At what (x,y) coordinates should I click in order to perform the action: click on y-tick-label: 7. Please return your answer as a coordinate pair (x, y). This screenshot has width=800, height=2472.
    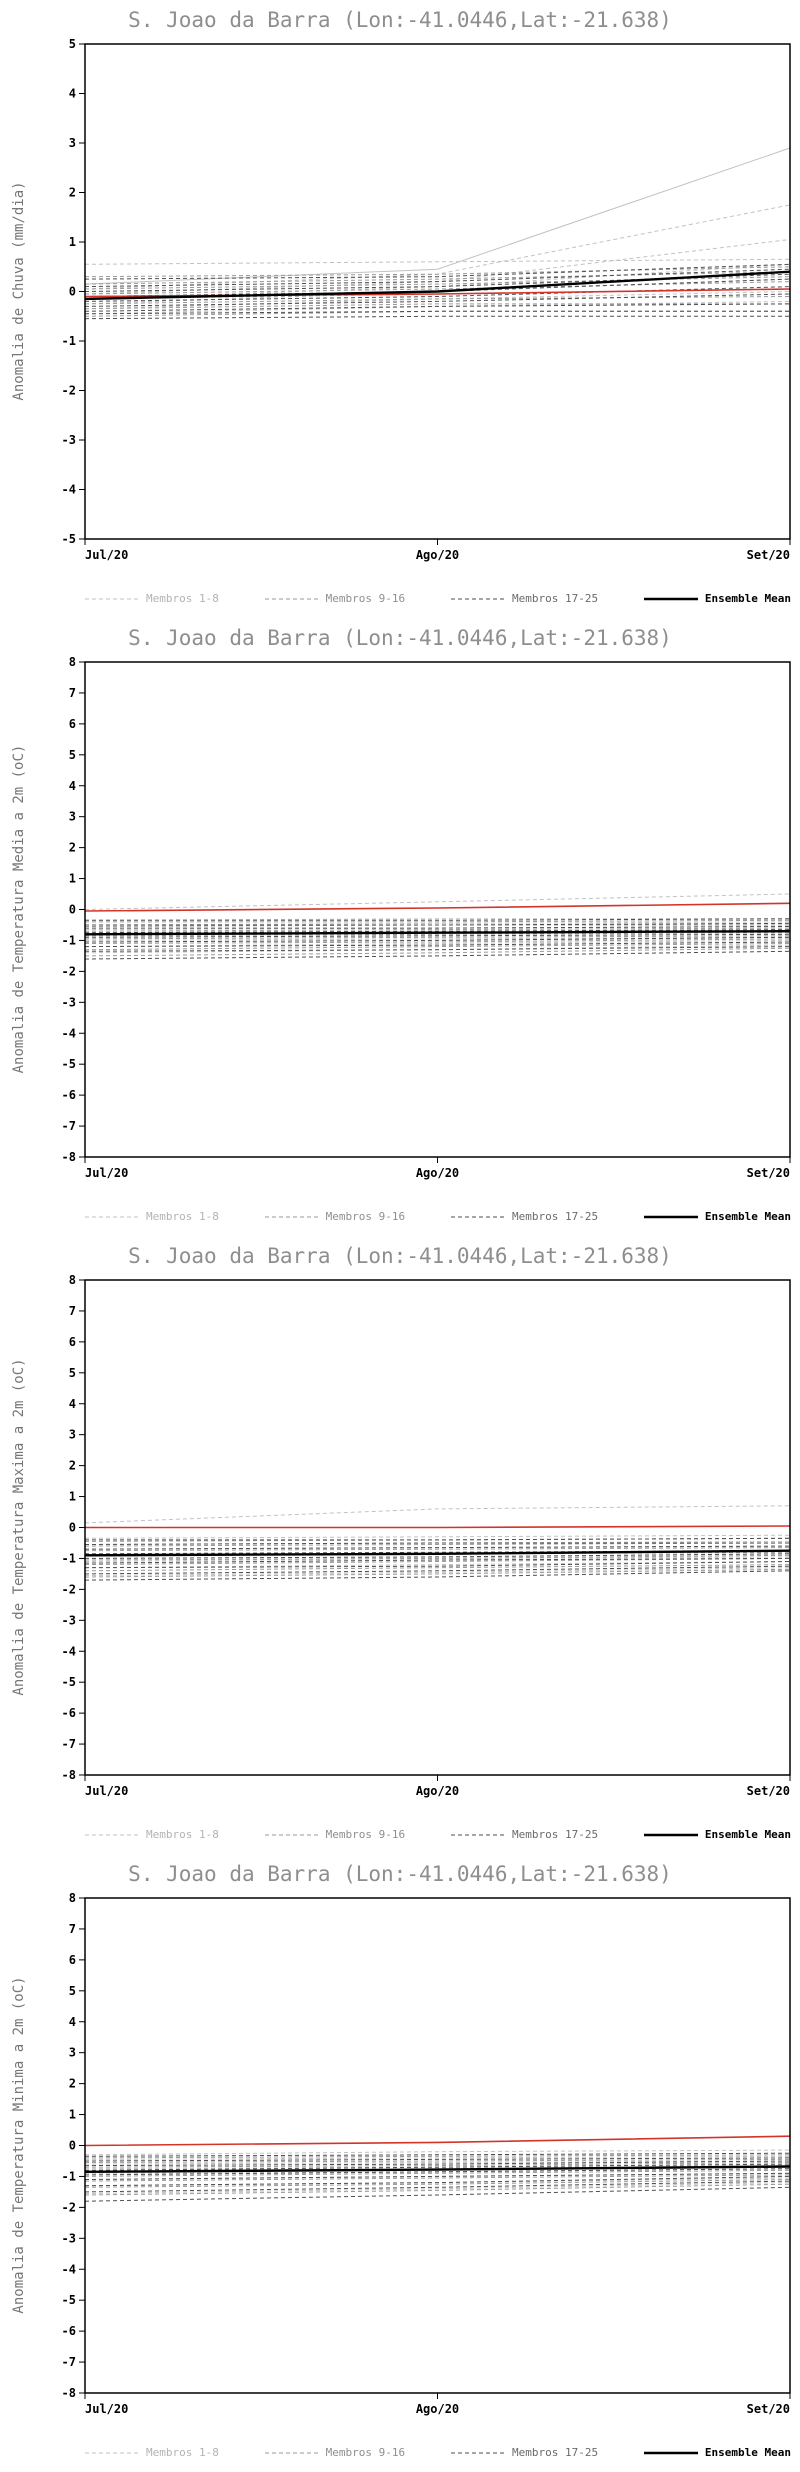
    Looking at the image, I should click on (72, 1929).